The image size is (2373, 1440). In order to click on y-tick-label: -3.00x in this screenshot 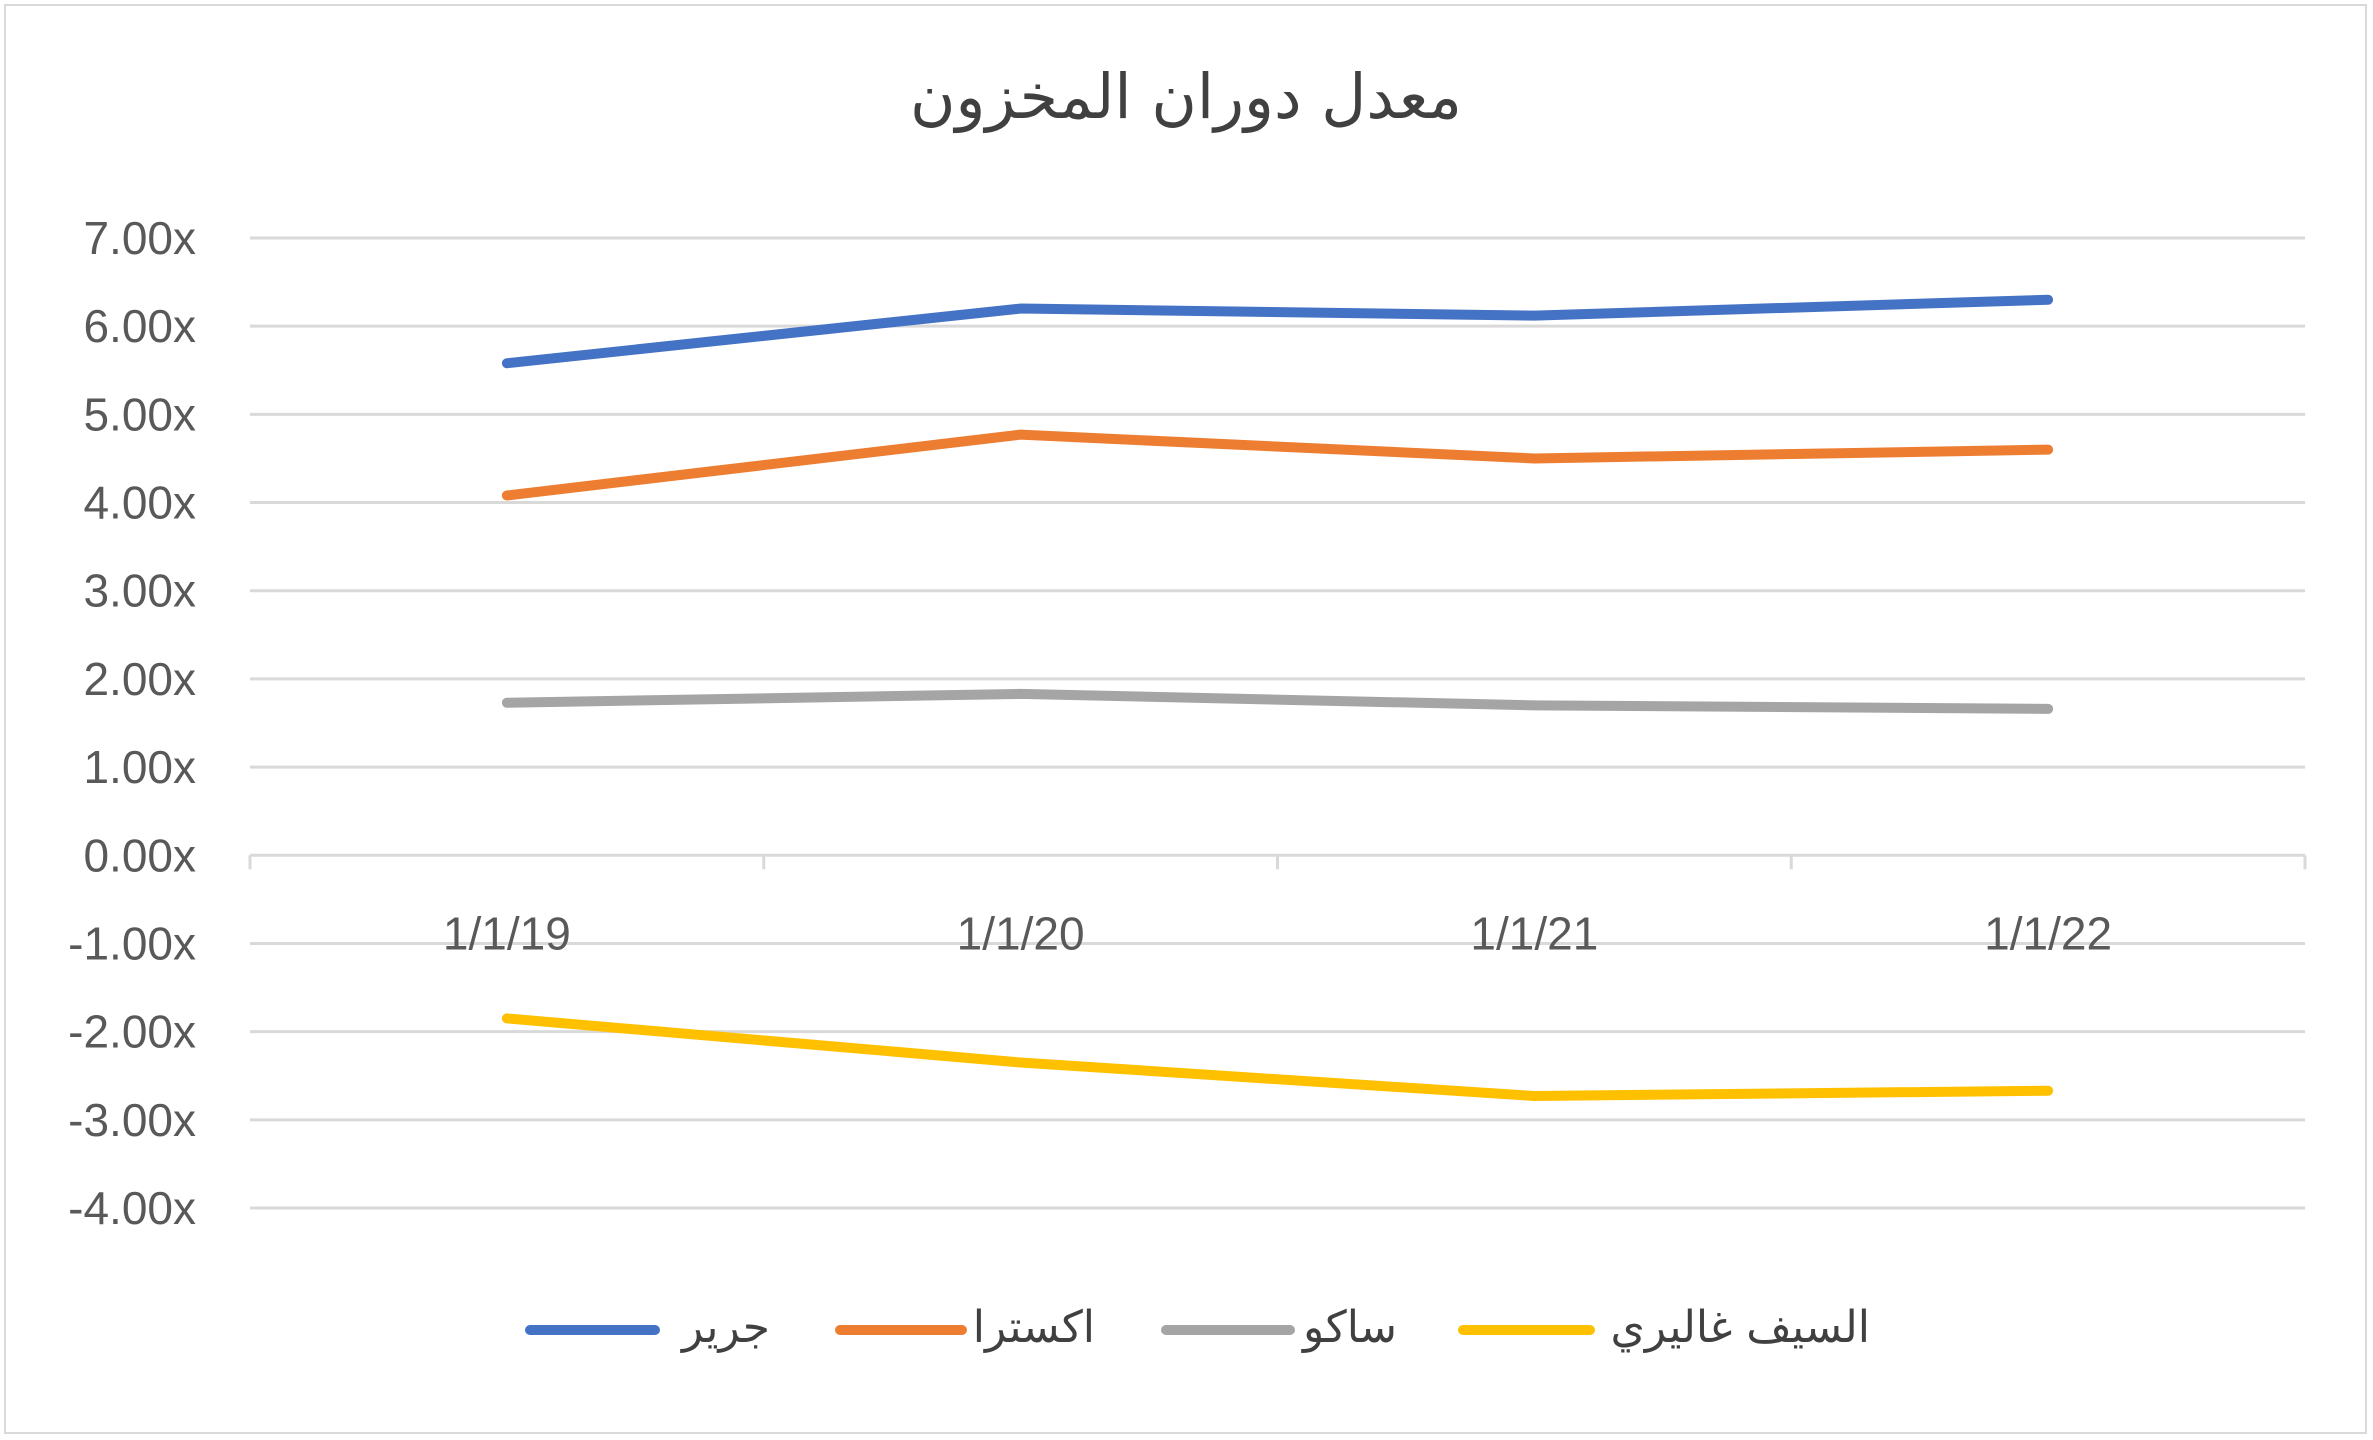, I will do `click(132, 1120)`.